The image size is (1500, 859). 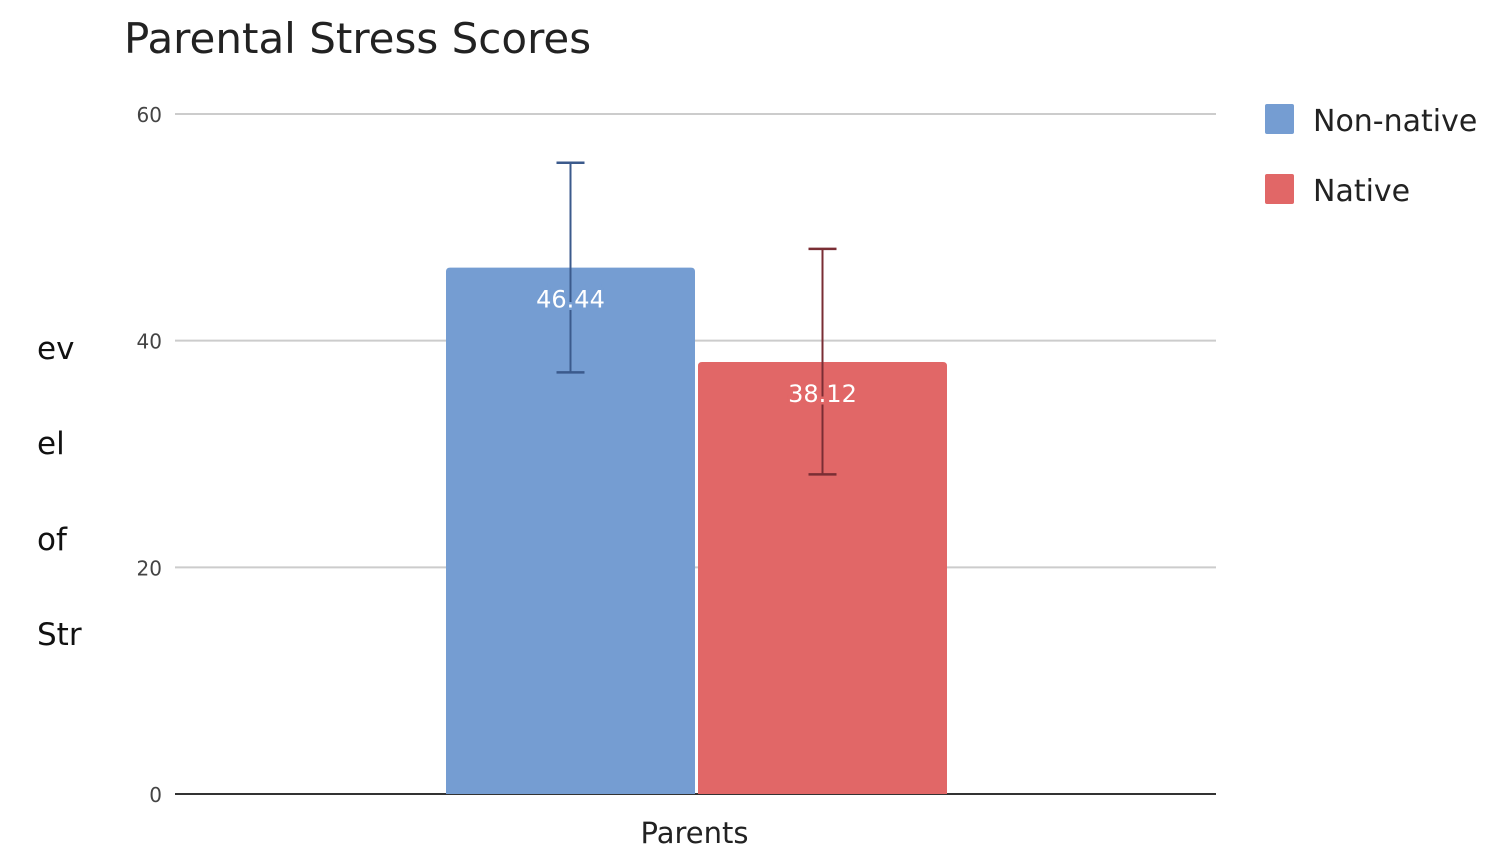 I want to click on y-axis-label-fragment: el, so click(x=51, y=444).